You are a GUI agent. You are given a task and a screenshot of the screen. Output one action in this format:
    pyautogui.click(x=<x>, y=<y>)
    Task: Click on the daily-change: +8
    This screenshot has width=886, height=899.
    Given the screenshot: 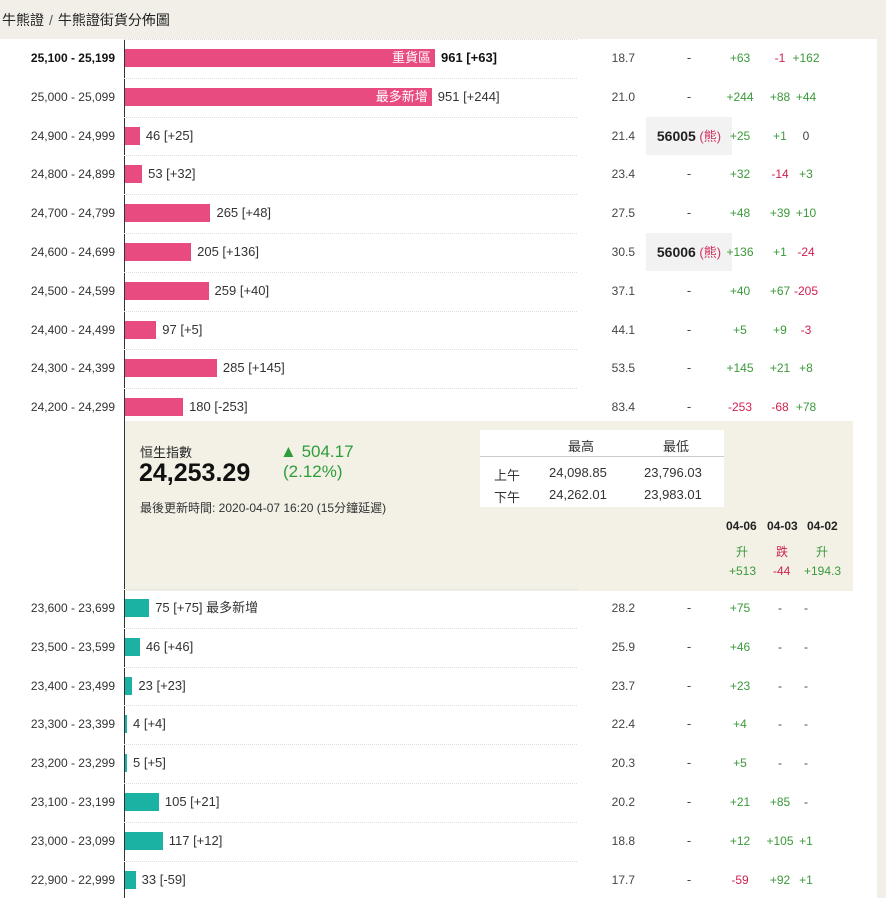 What is the action you would take?
    pyautogui.click(x=806, y=368)
    